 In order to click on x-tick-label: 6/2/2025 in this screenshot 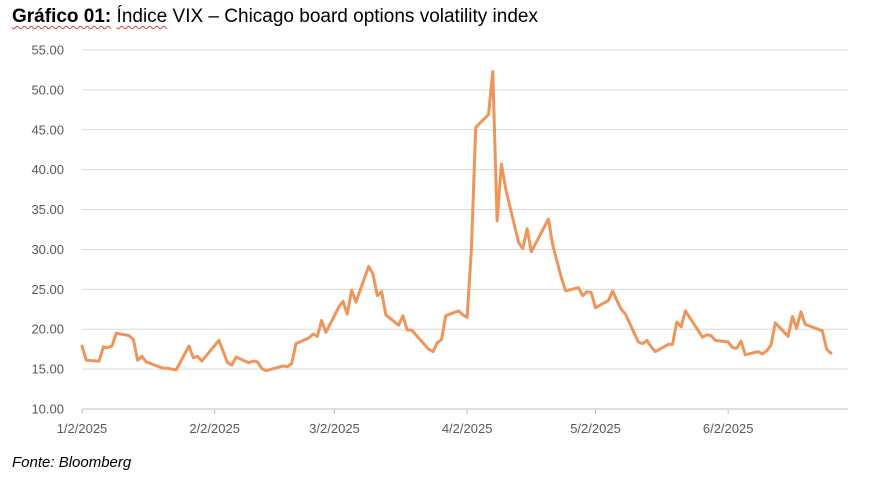, I will do `click(728, 428)`.